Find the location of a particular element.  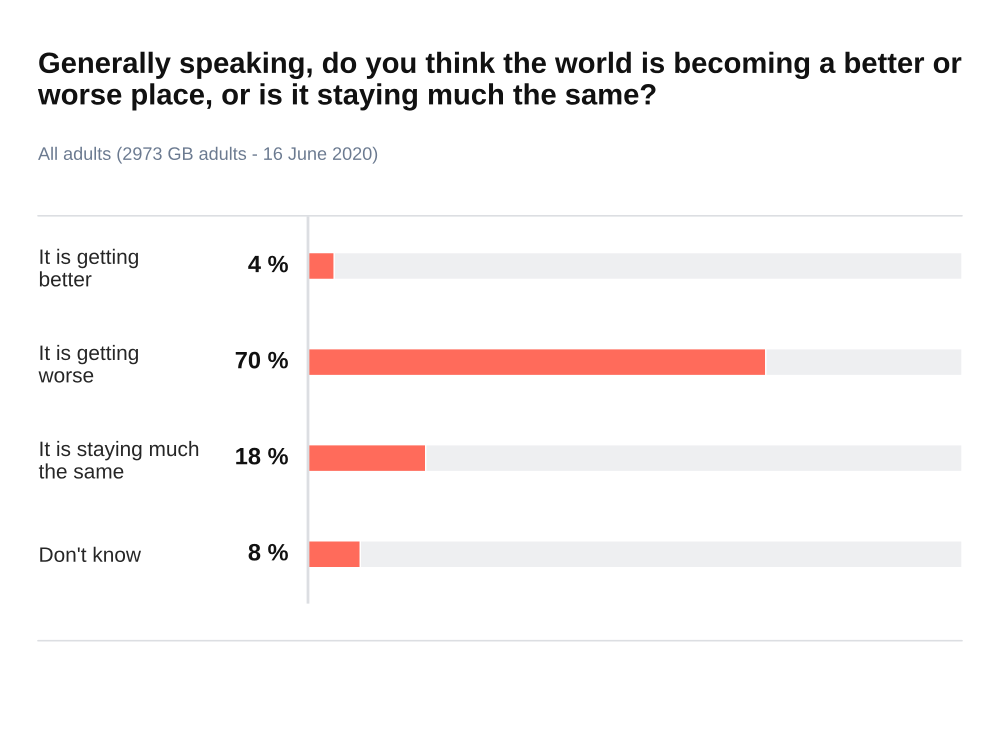

data-label: 18 % is located at coordinates (262, 456).